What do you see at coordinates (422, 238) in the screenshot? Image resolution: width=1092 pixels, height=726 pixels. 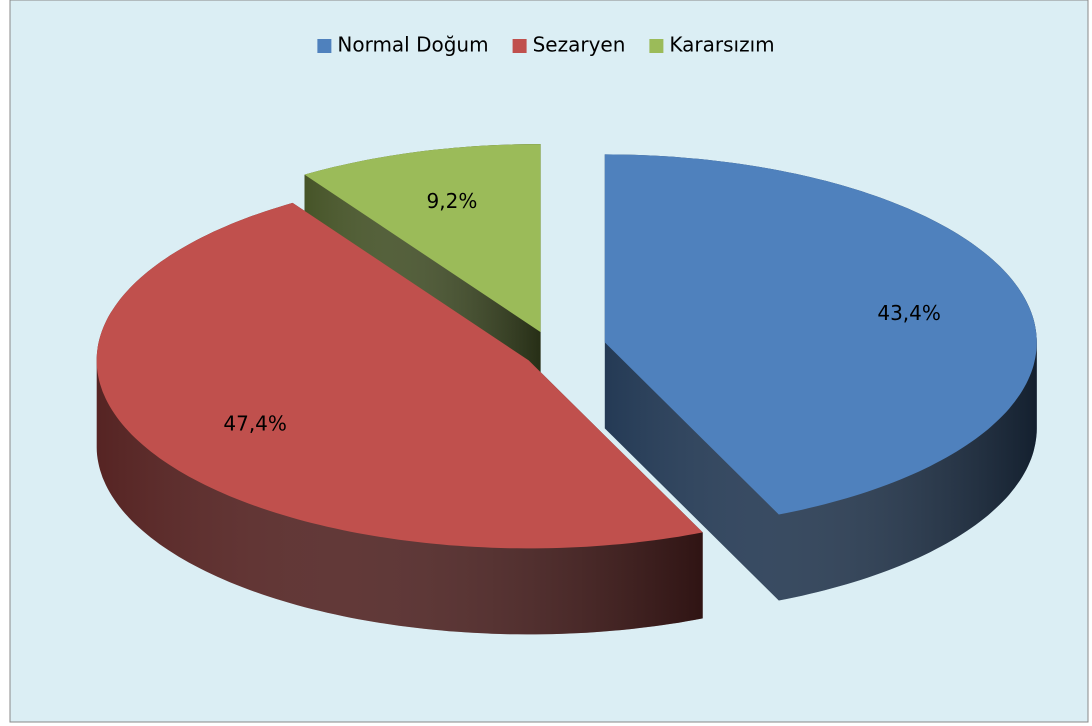 I see `slice` at bounding box center [422, 238].